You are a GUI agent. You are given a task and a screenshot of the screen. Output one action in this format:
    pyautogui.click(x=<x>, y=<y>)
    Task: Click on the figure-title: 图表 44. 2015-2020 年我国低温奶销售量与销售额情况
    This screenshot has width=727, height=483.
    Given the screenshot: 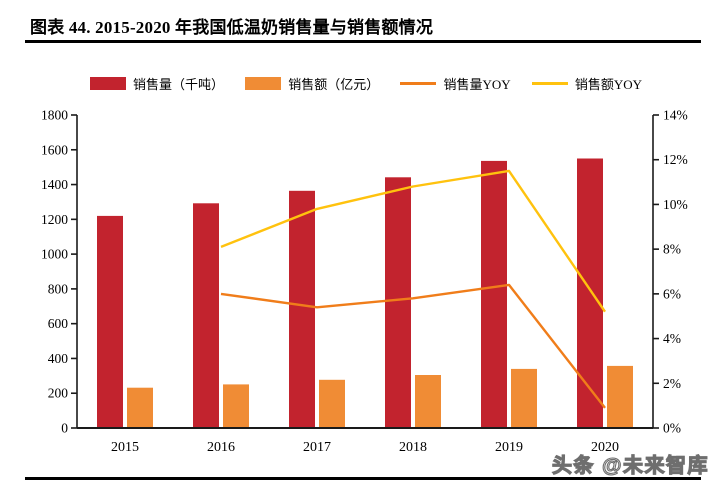 What is the action you would take?
    pyautogui.click(x=232, y=27)
    